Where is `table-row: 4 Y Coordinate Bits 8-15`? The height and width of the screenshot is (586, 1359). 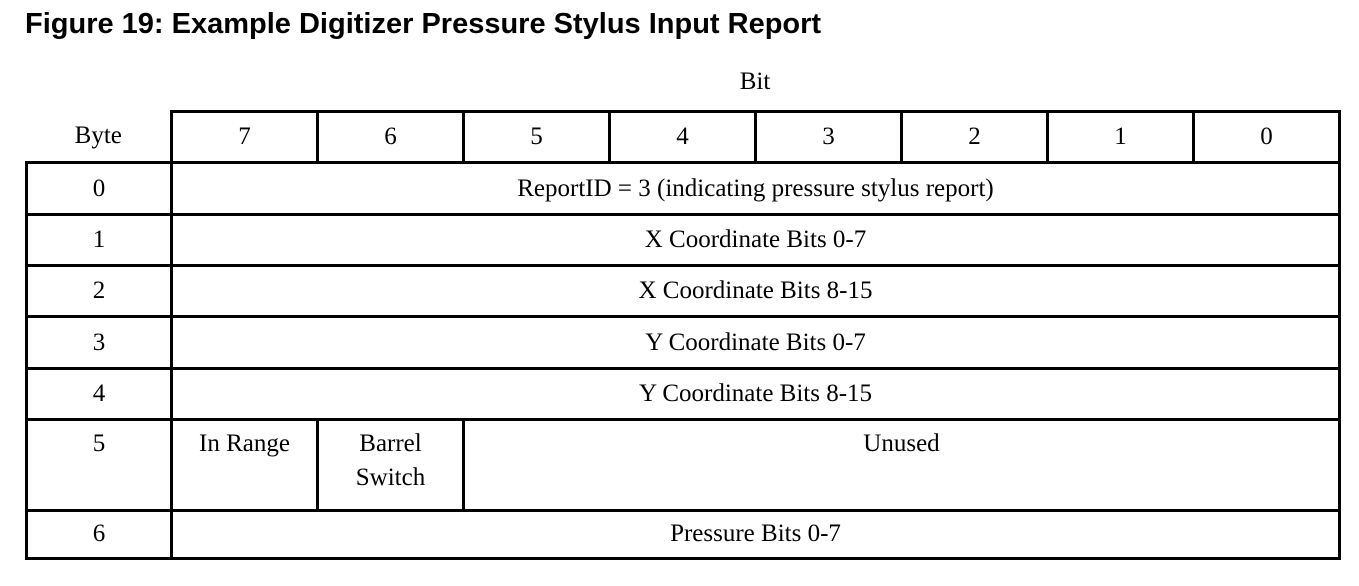
table-row: 4 Y Coordinate Bits 8-15 is located at coordinates (683, 394).